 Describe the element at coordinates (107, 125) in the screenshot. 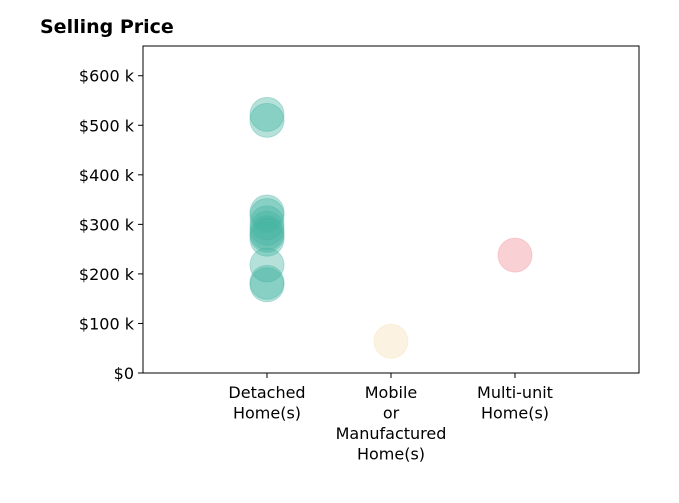

I see `y-tick-label: $500 k` at that location.